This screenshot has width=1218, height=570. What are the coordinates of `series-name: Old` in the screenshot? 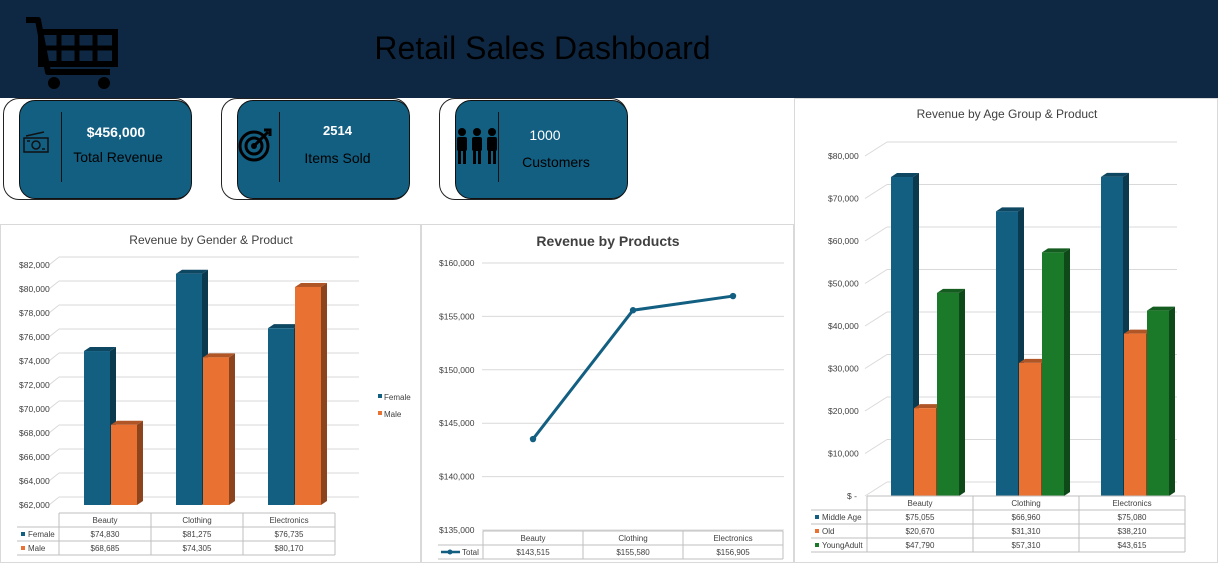 It's located at (828, 531).